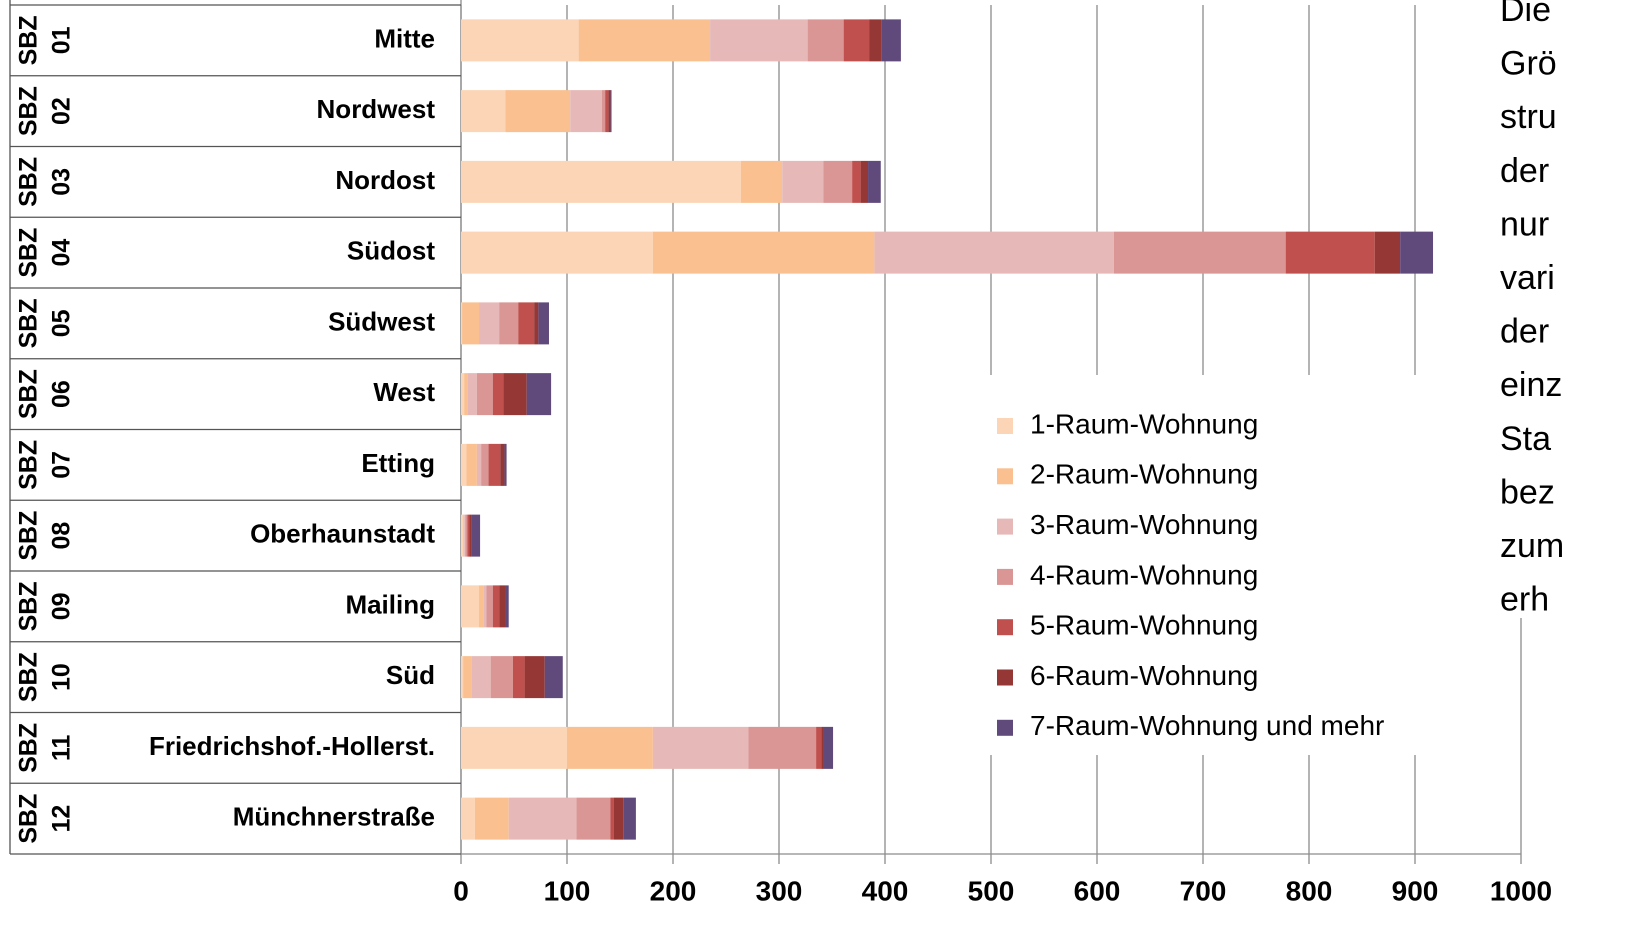 This screenshot has width=1628, height=945. Describe the element at coordinates (1144, 423) in the screenshot. I see `legend-label: 1-Raum-Wohnung` at that location.